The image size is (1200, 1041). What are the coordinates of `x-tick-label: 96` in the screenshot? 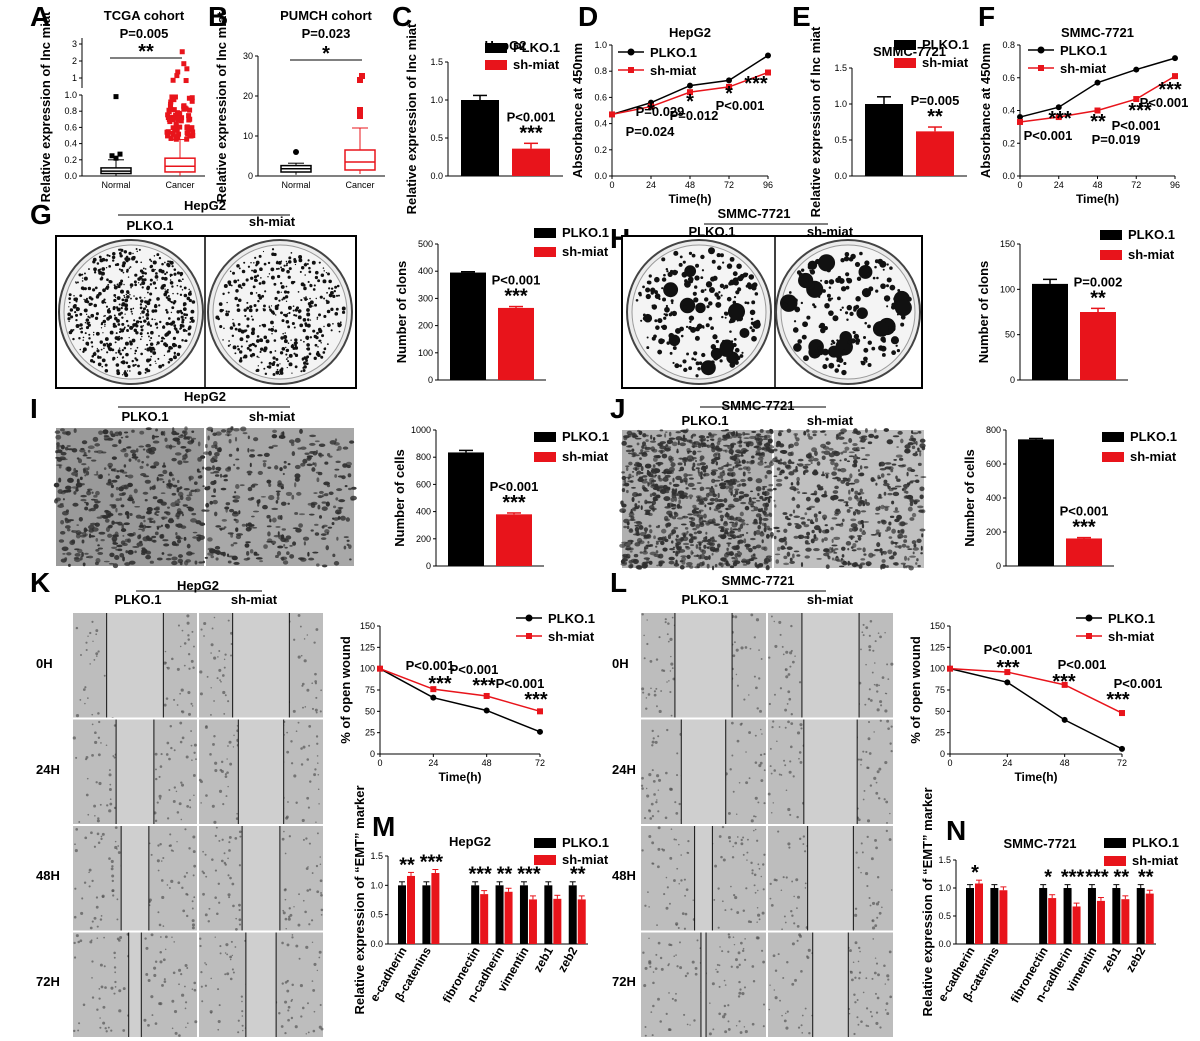 It's located at (768, 185).